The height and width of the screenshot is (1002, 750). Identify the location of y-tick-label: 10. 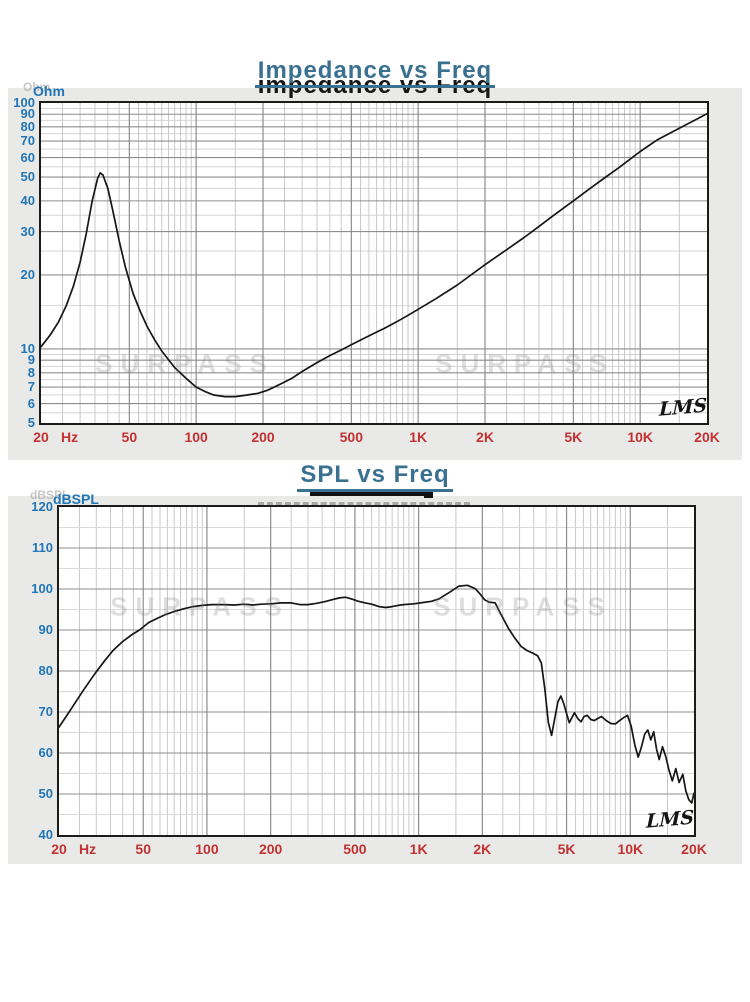
(27, 348).